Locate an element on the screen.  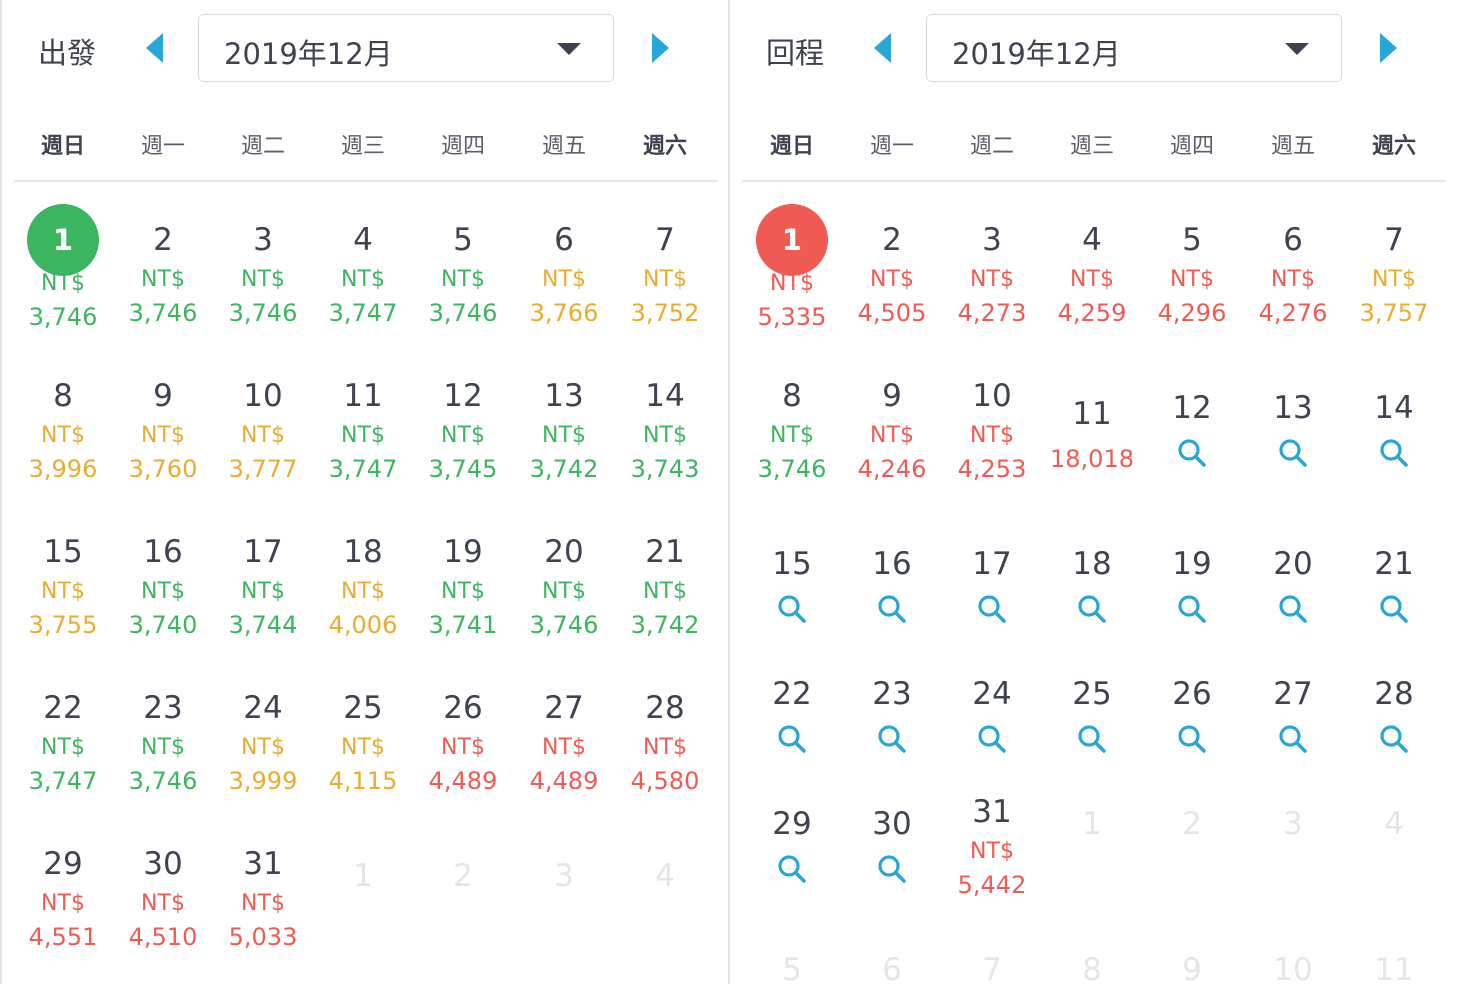
price-value: 3,745 is located at coordinates (463, 469).